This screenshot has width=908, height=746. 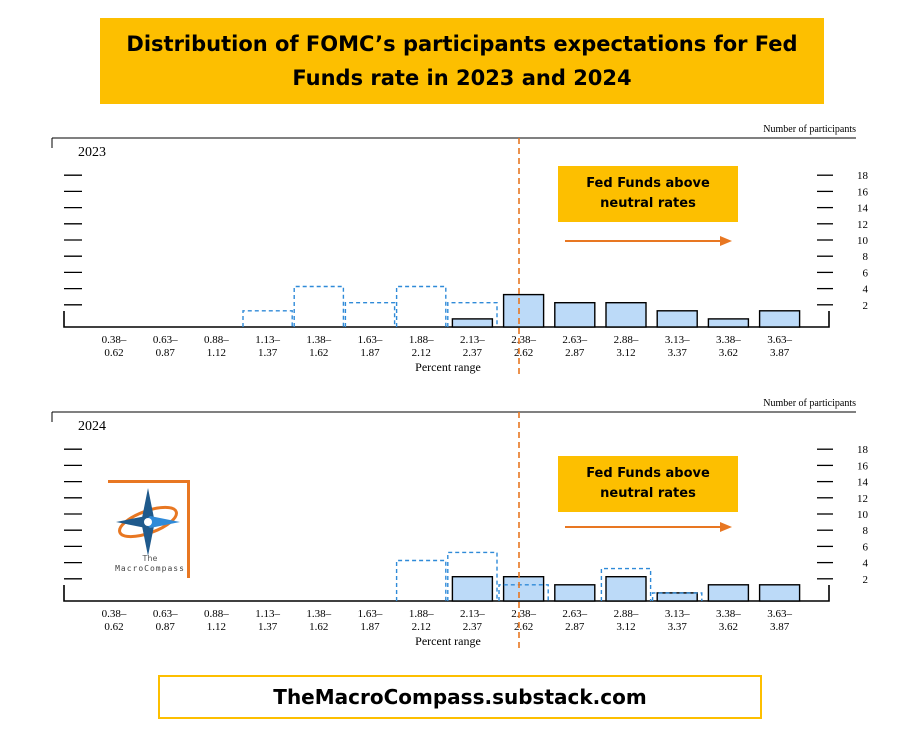 What do you see at coordinates (448, 367) in the screenshot?
I see `x-axis-label-2023: Percent range` at bounding box center [448, 367].